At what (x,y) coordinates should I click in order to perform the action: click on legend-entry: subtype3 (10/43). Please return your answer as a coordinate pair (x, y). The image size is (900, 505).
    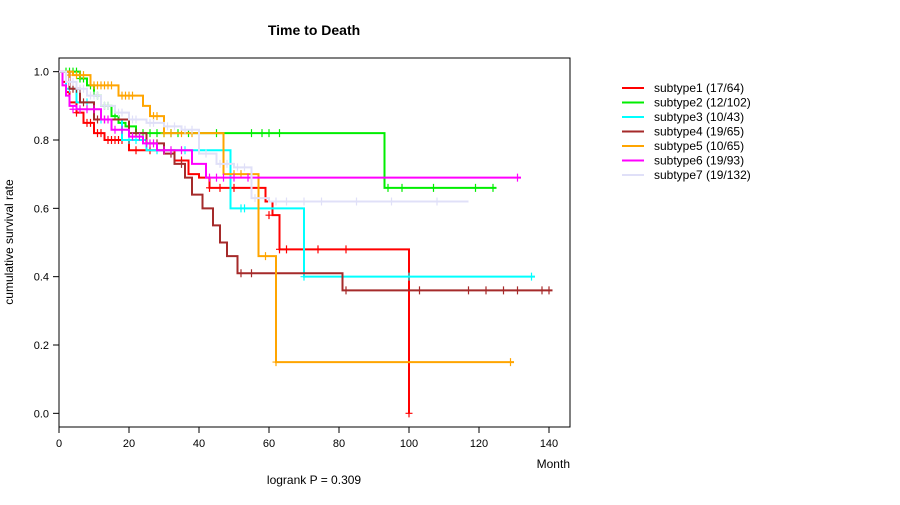
    Looking at the image, I should click on (699, 117).